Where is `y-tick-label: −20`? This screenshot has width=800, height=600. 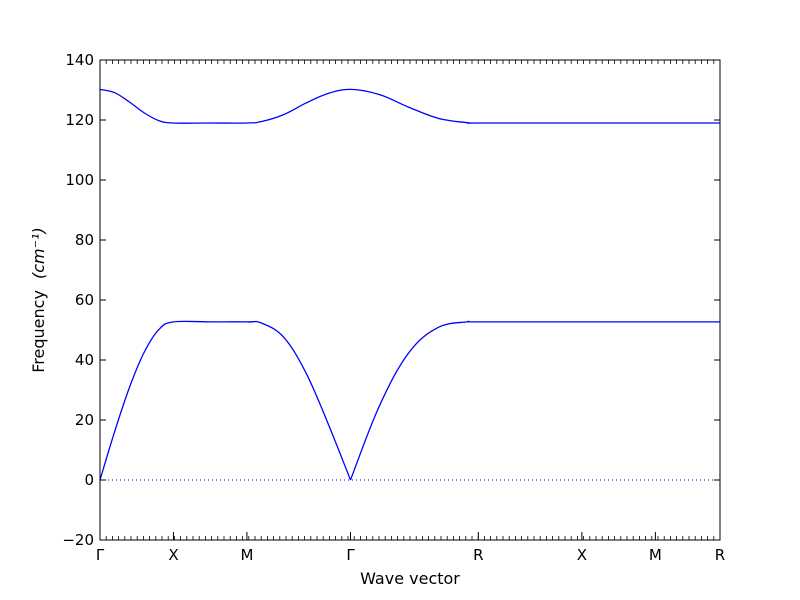 y-tick-label: −20 is located at coordinates (78, 540).